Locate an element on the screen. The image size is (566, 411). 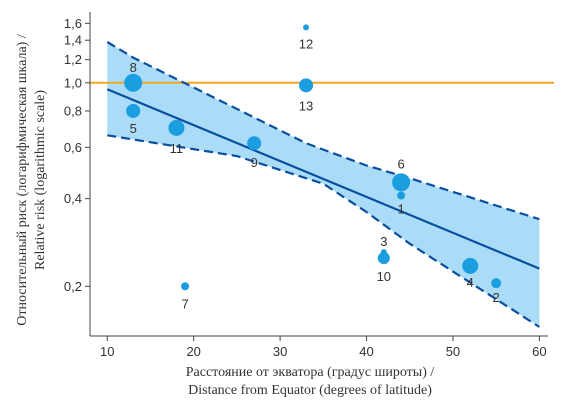
y-tick-label: 0,4 is located at coordinates (73, 198).